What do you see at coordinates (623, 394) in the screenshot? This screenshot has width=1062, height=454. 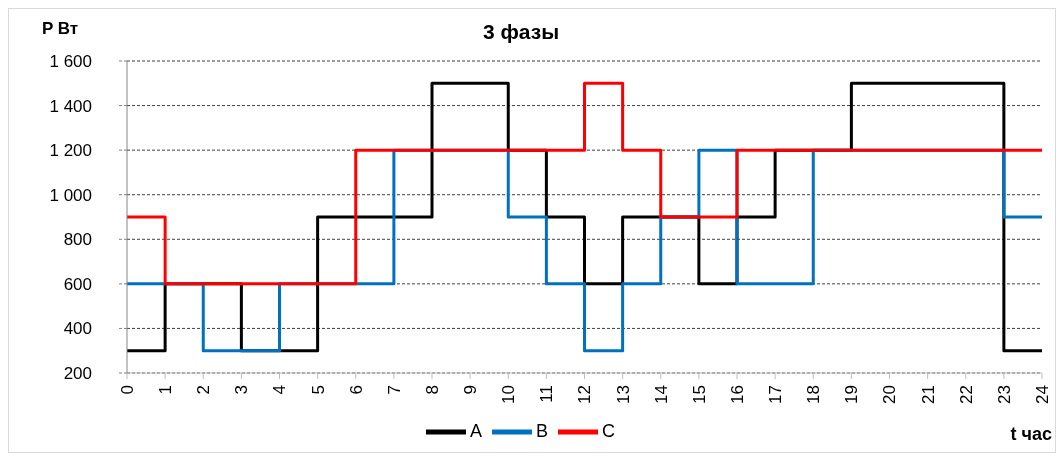 I see `x-tick-label: 13` at bounding box center [623, 394].